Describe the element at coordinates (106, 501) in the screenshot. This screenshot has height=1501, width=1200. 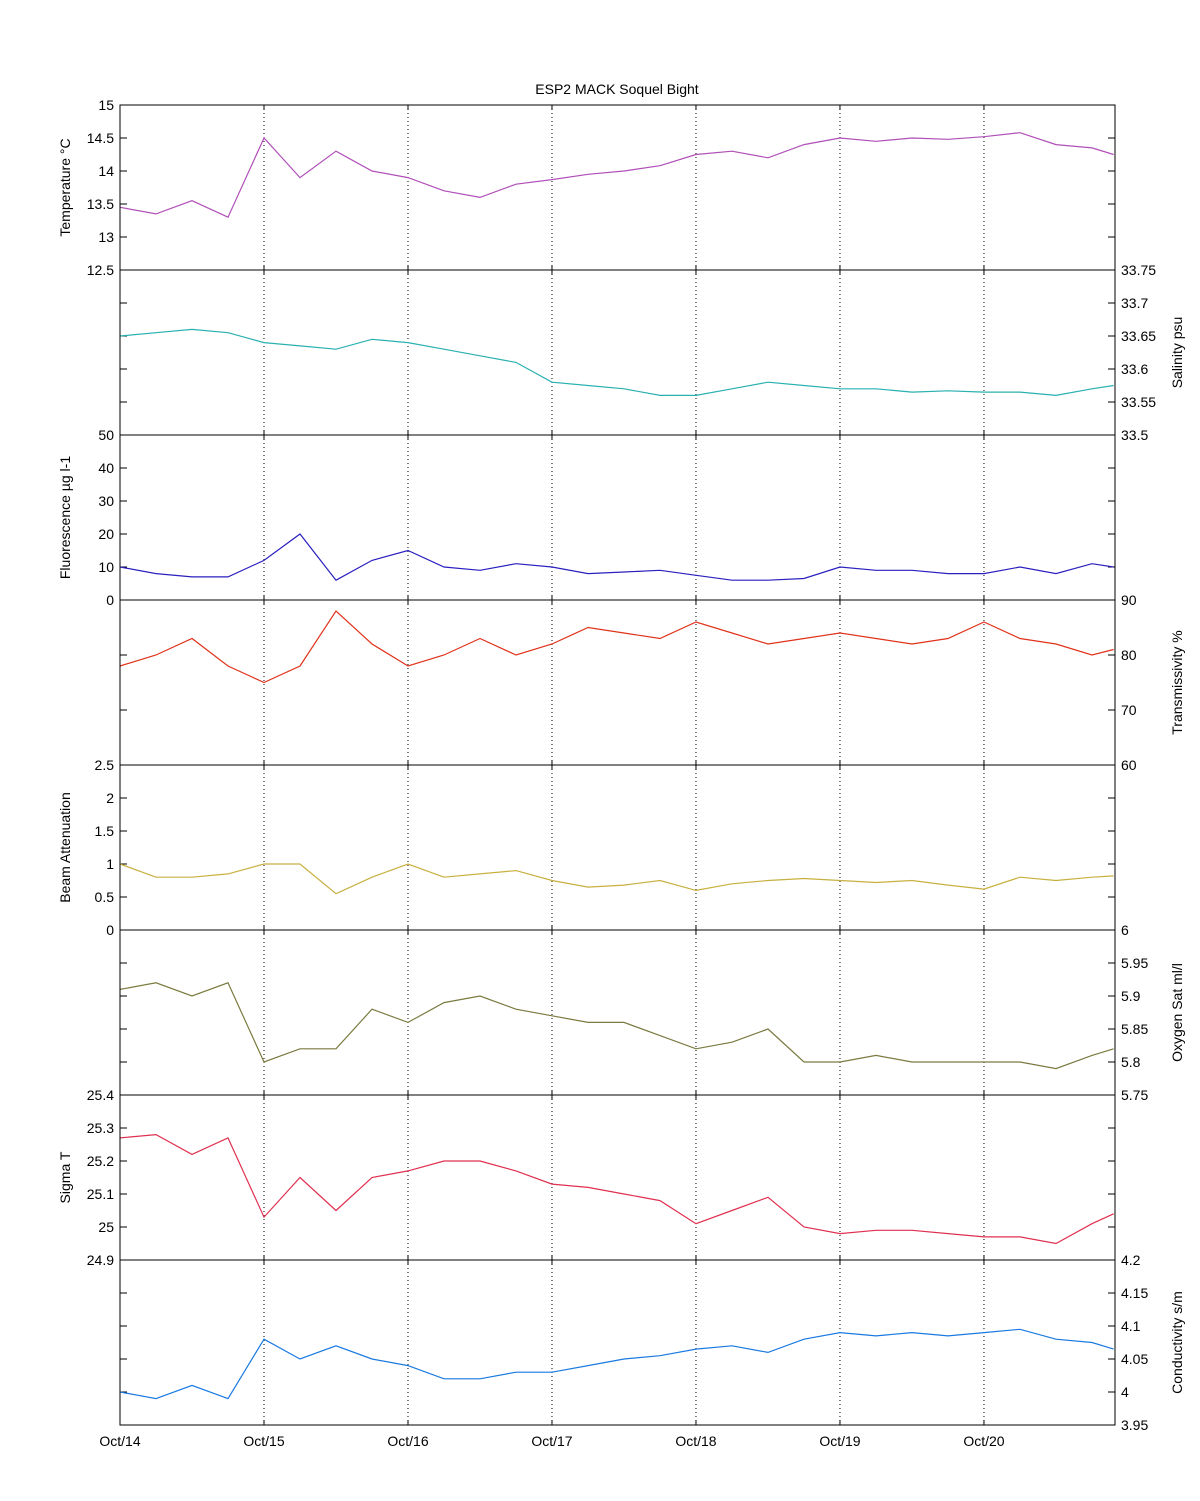
I see `y-tick-label: 30` at that location.